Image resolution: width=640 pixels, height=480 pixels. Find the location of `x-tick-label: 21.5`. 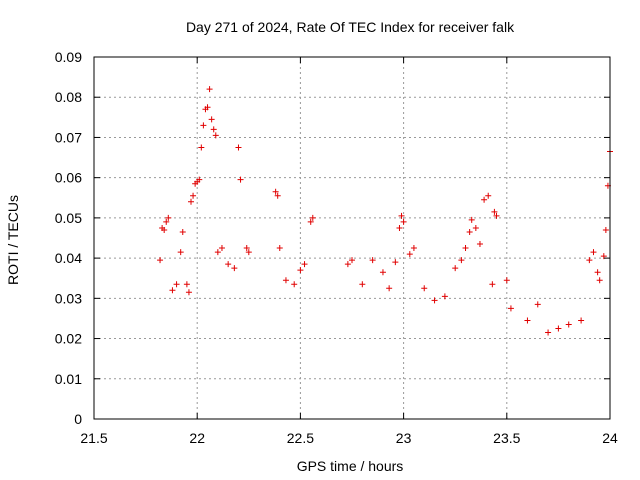

x-tick-label: 21.5 is located at coordinates (93, 438).